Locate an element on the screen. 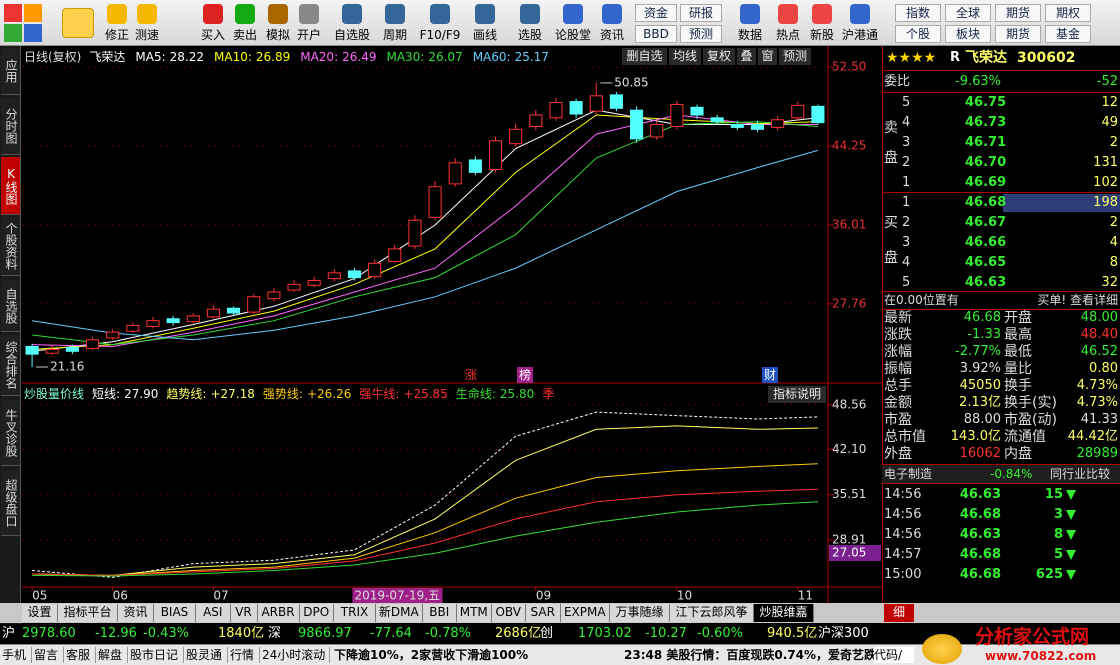 Image resolution: width=1120 pixels, height=665 pixels. tab: 细 is located at coordinates (899, 613).